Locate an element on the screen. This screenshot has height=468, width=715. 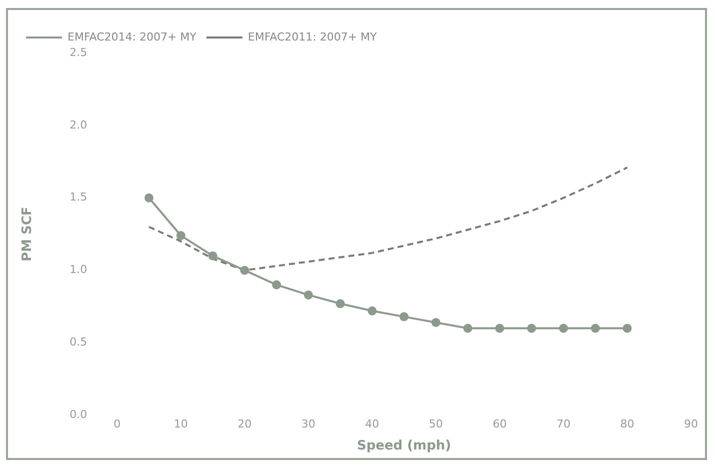
x-tick-label: 80 is located at coordinates (627, 424).